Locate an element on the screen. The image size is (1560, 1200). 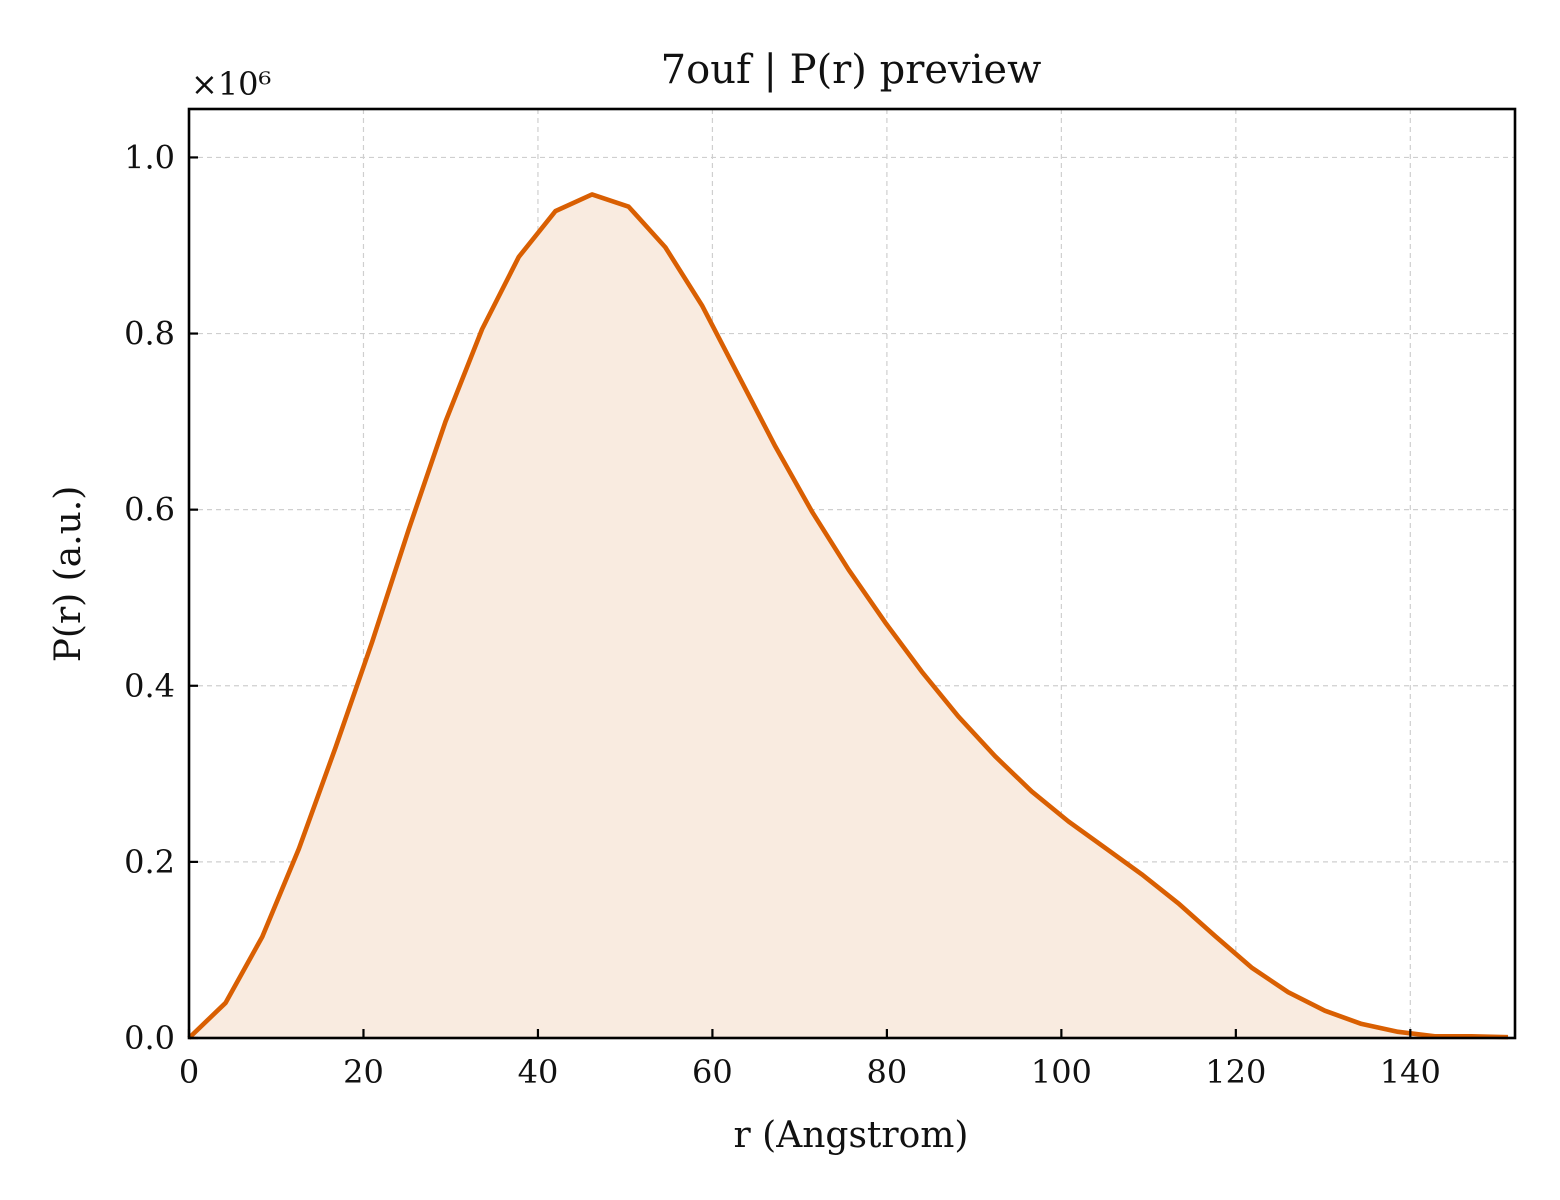
y-tick-label: 0.4 is located at coordinates (149, 686).